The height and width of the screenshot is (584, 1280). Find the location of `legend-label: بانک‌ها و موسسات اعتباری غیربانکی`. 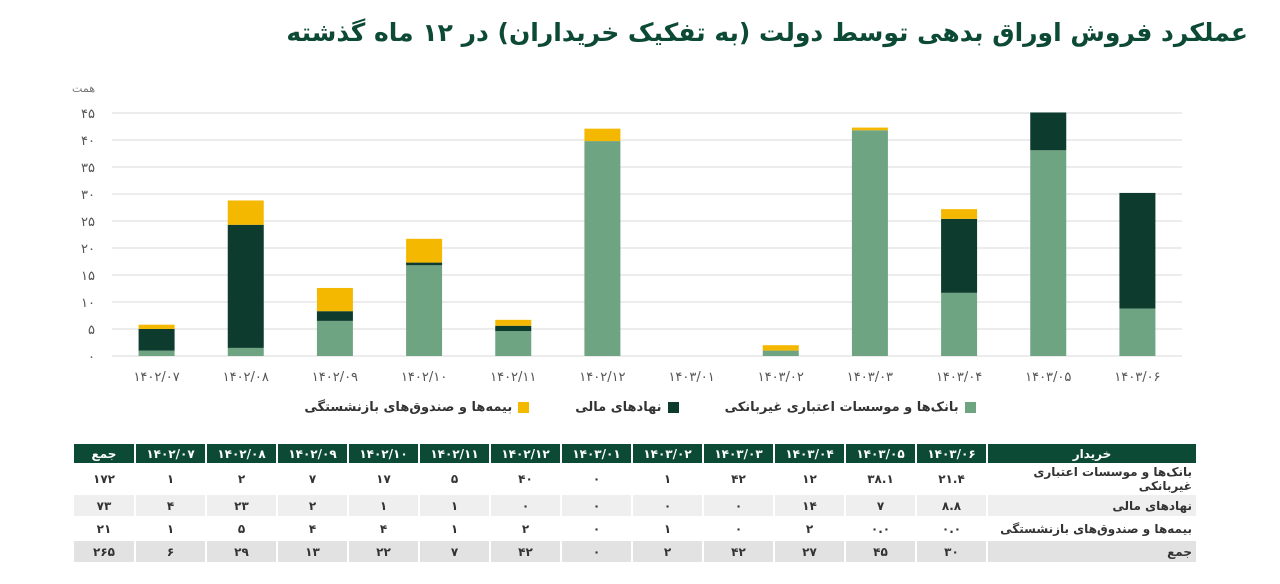

legend-label: بانک‌ها و موسسات اعتباری غیربانکی is located at coordinates (841, 407).